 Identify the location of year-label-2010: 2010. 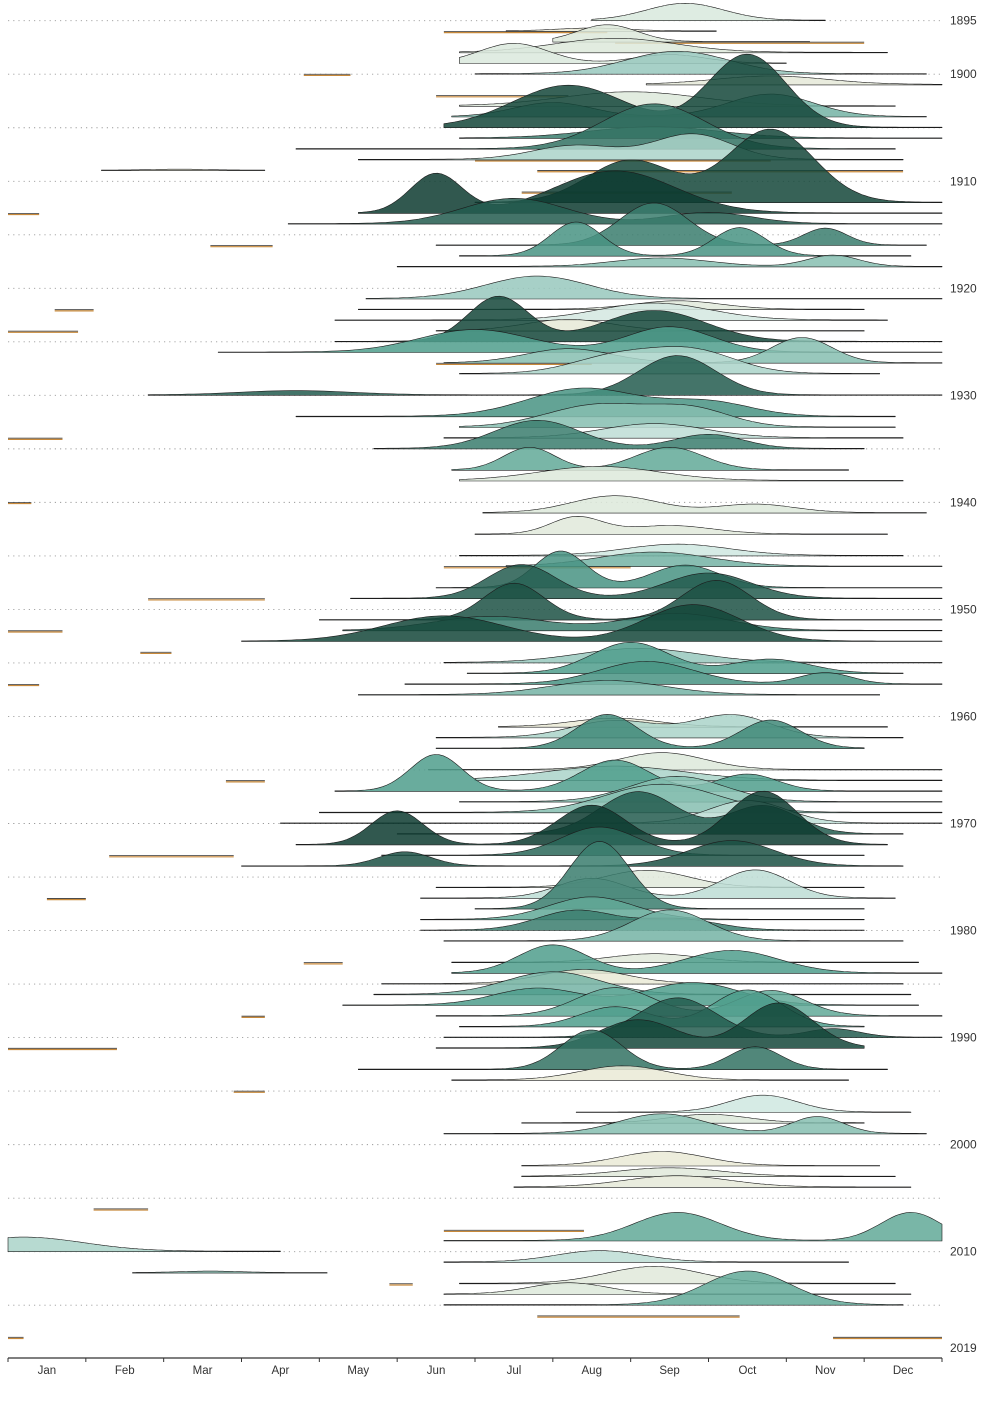
(963, 1252).